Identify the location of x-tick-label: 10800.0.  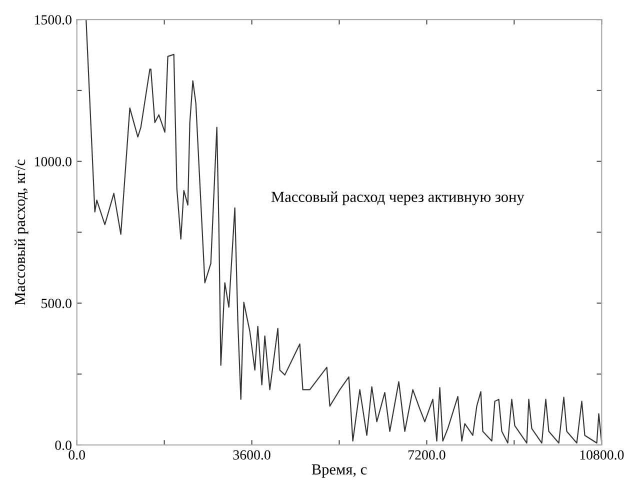
(602, 455).